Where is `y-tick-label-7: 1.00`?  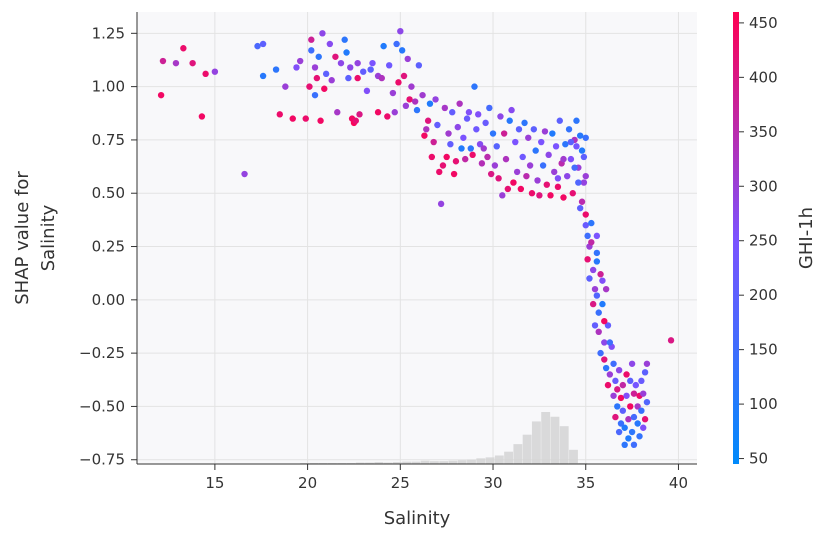
y-tick-label-7: 1.00 is located at coordinates (108, 87).